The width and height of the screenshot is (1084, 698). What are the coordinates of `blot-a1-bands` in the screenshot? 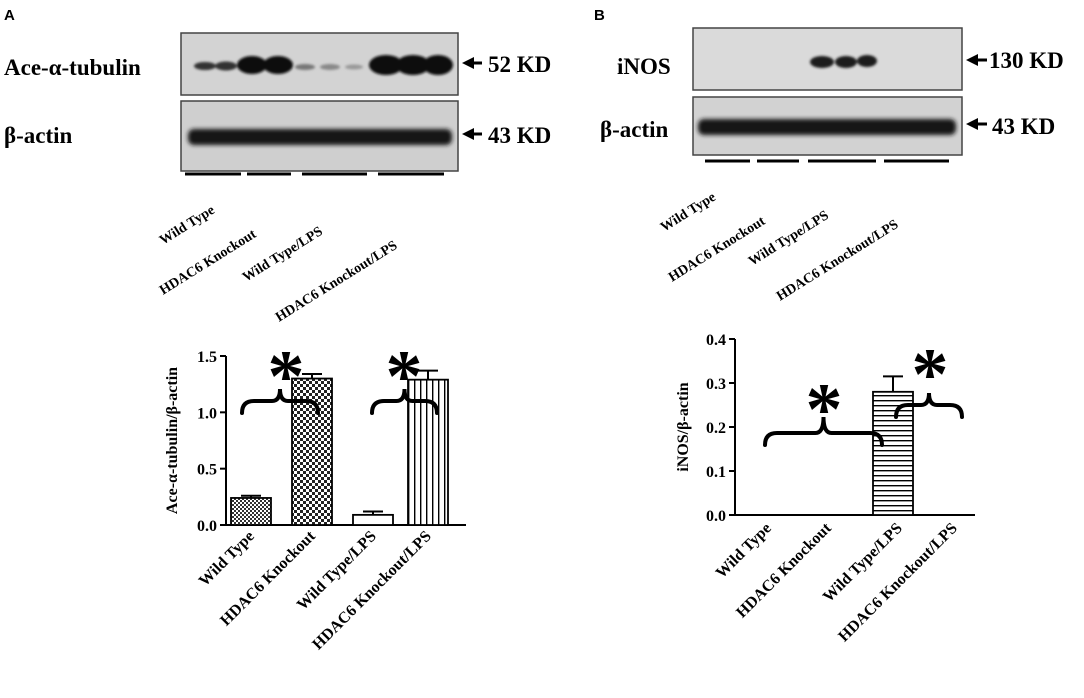 It's located at (323, 65).